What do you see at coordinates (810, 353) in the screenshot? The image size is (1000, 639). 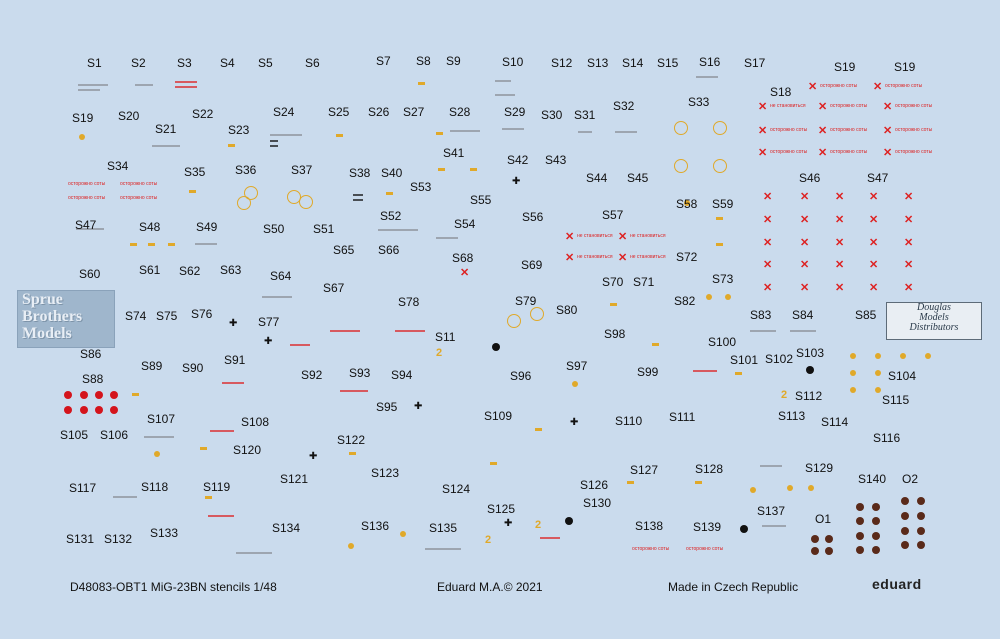 I see `stencil-label: S103` at bounding box center [810, 353].